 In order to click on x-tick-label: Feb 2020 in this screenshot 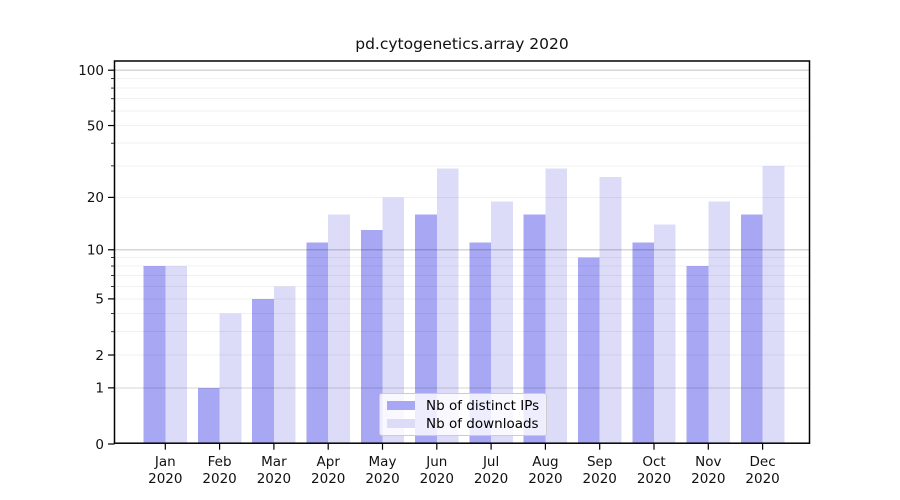, I will do `click(219, 470)`.